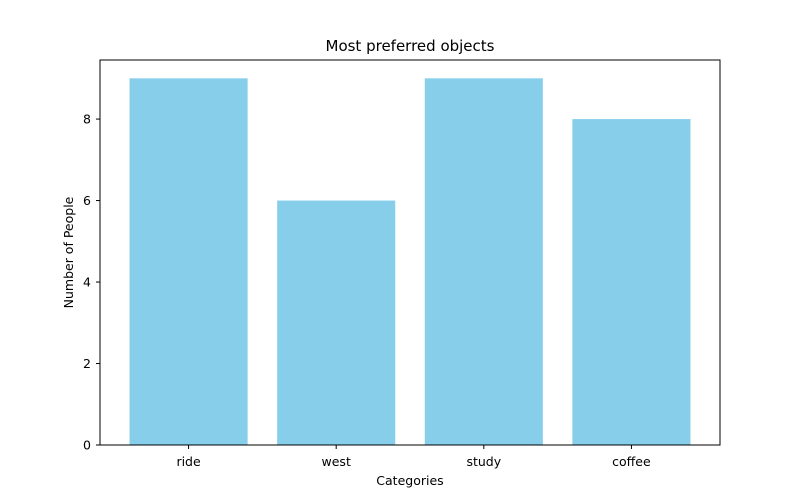 The width and height of the screenshot is (800, 500). I want to click on y-tick-label-2: 2, so click(87, 363).